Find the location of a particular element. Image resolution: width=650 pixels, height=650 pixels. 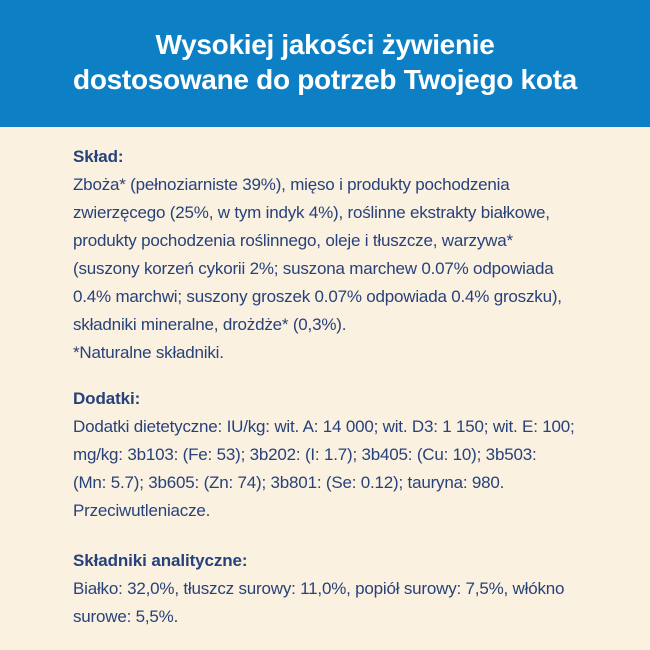

section-heading-additives: Dodatki: is located at coordinates (107, 398).